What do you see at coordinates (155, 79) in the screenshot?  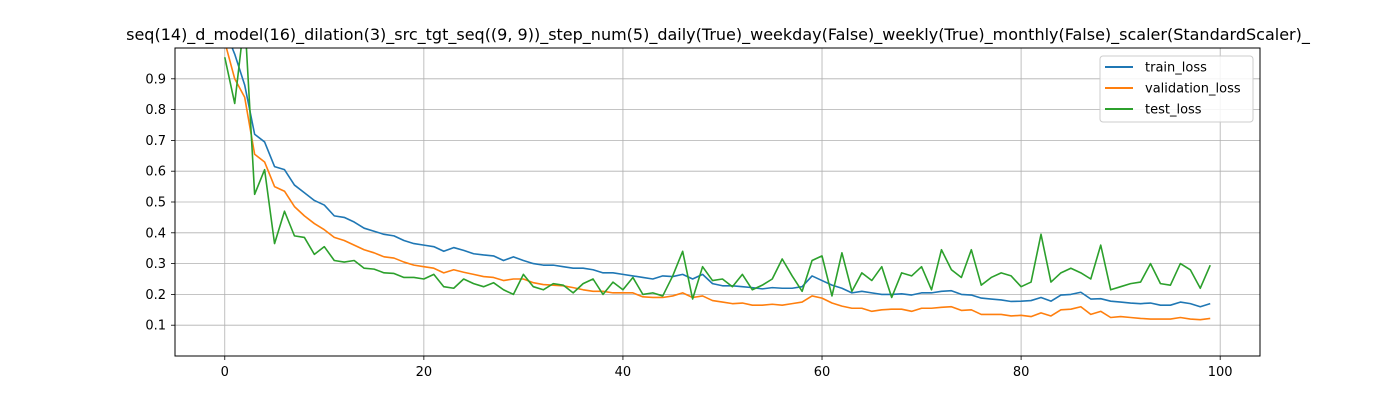 I see `y-tick-label: 0.9` at bounding box center [155, 79].